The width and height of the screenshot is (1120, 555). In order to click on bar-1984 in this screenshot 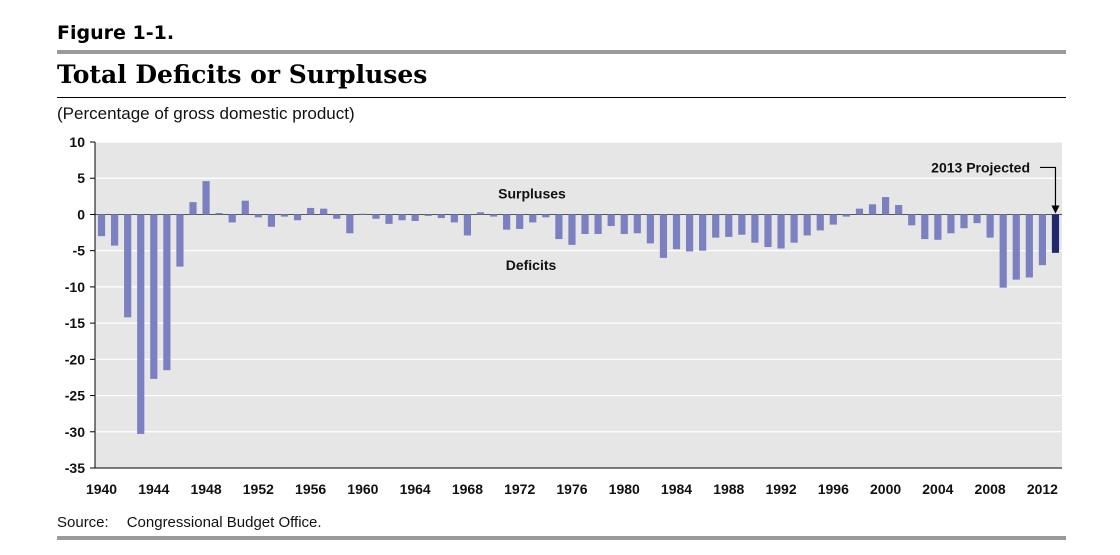, I will do `click(676, 232)`.